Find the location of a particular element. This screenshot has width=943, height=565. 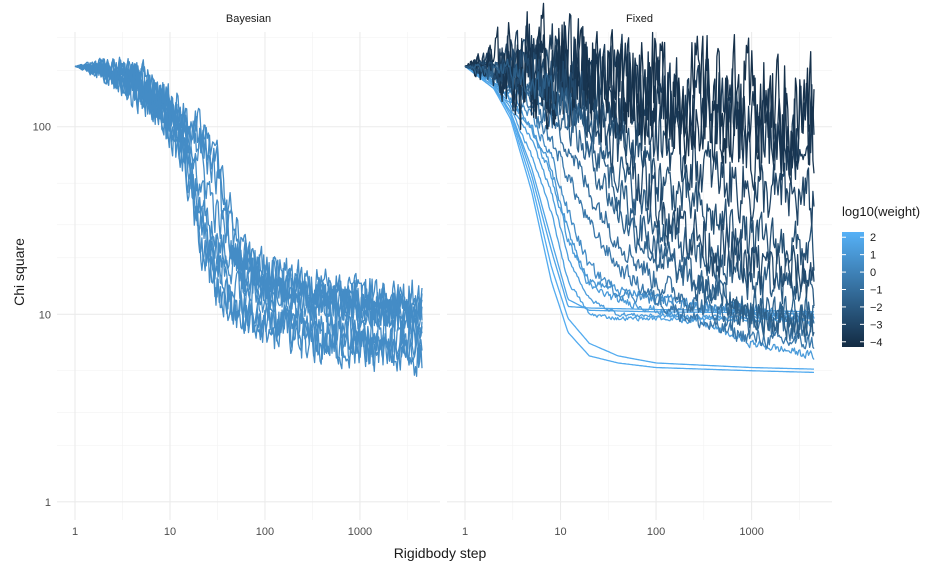

y-tick-label: 10 is located at coordinates (45, 315).